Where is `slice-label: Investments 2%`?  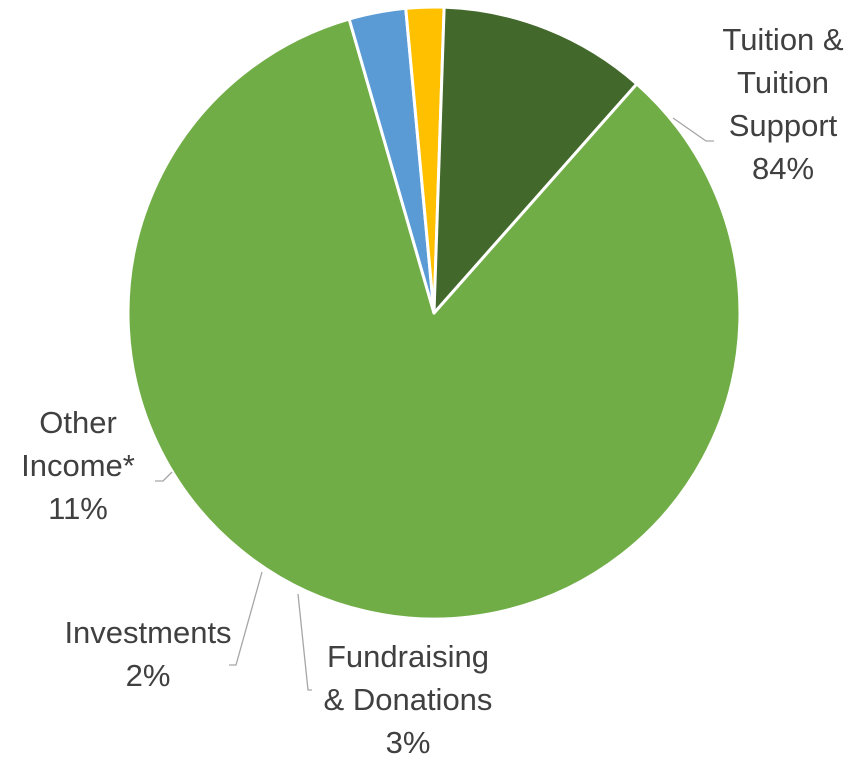 slice-label: Investments 2% is located at coordinates (147, 654).